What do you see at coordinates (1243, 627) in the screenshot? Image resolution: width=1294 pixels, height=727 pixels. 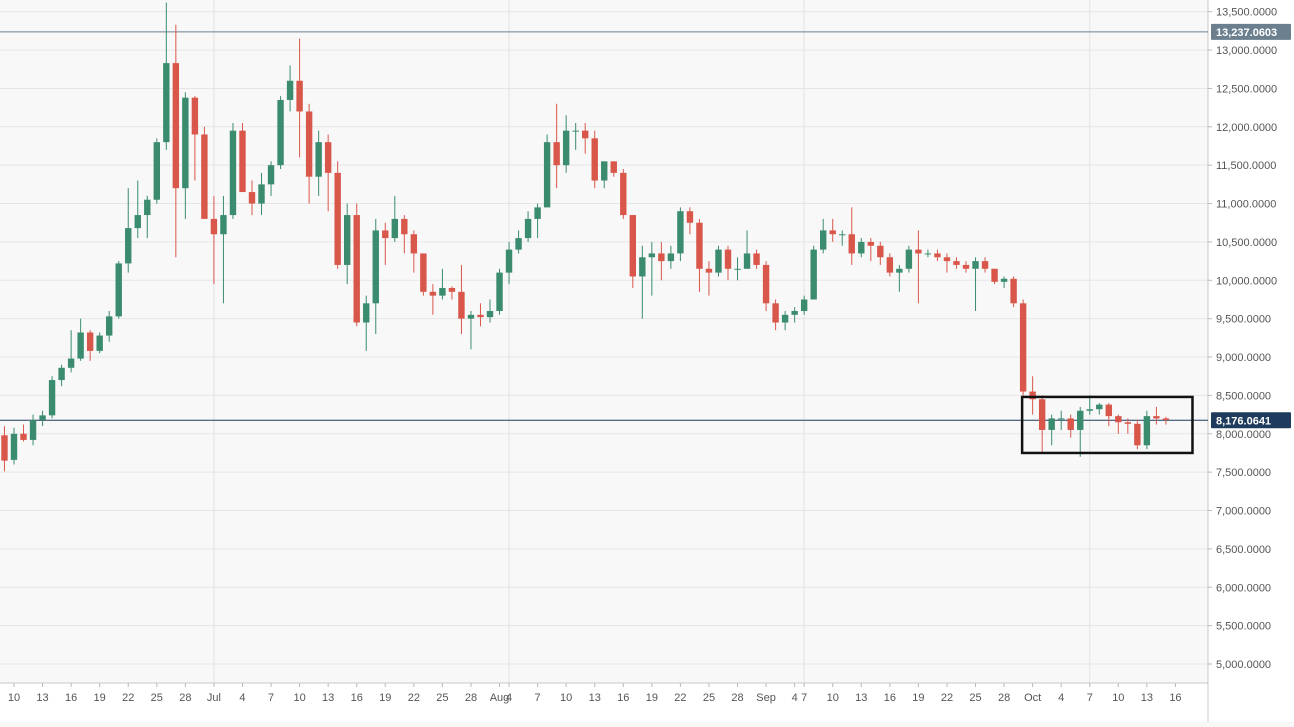 I see `y-tick-label: 5,500.0000` at bounding box center [1243, 627].